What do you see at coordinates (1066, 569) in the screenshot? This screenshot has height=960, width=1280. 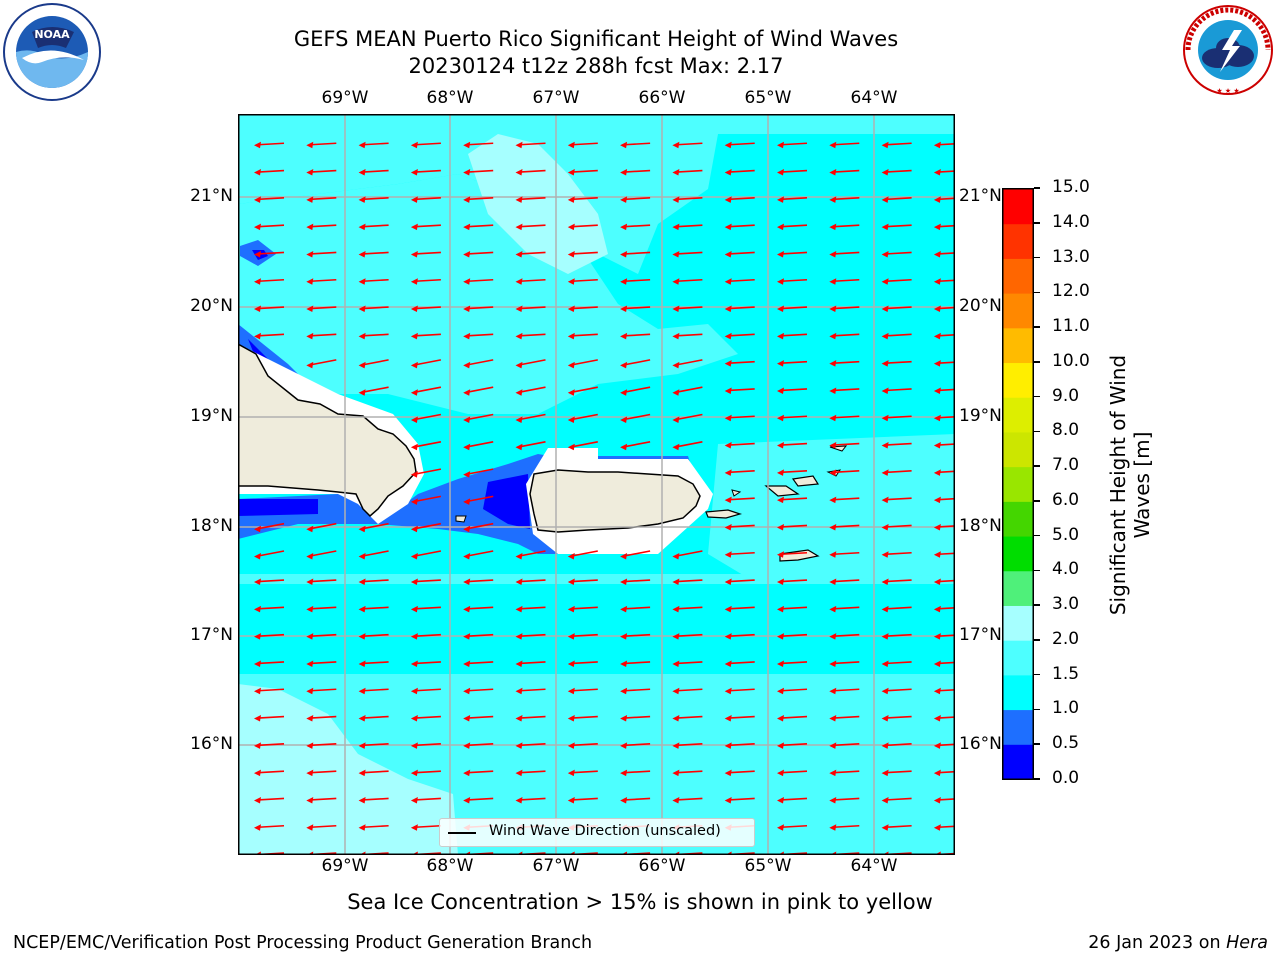 I see `colorbar-tick-label: 4.0` at bounding box center [1066, 569].